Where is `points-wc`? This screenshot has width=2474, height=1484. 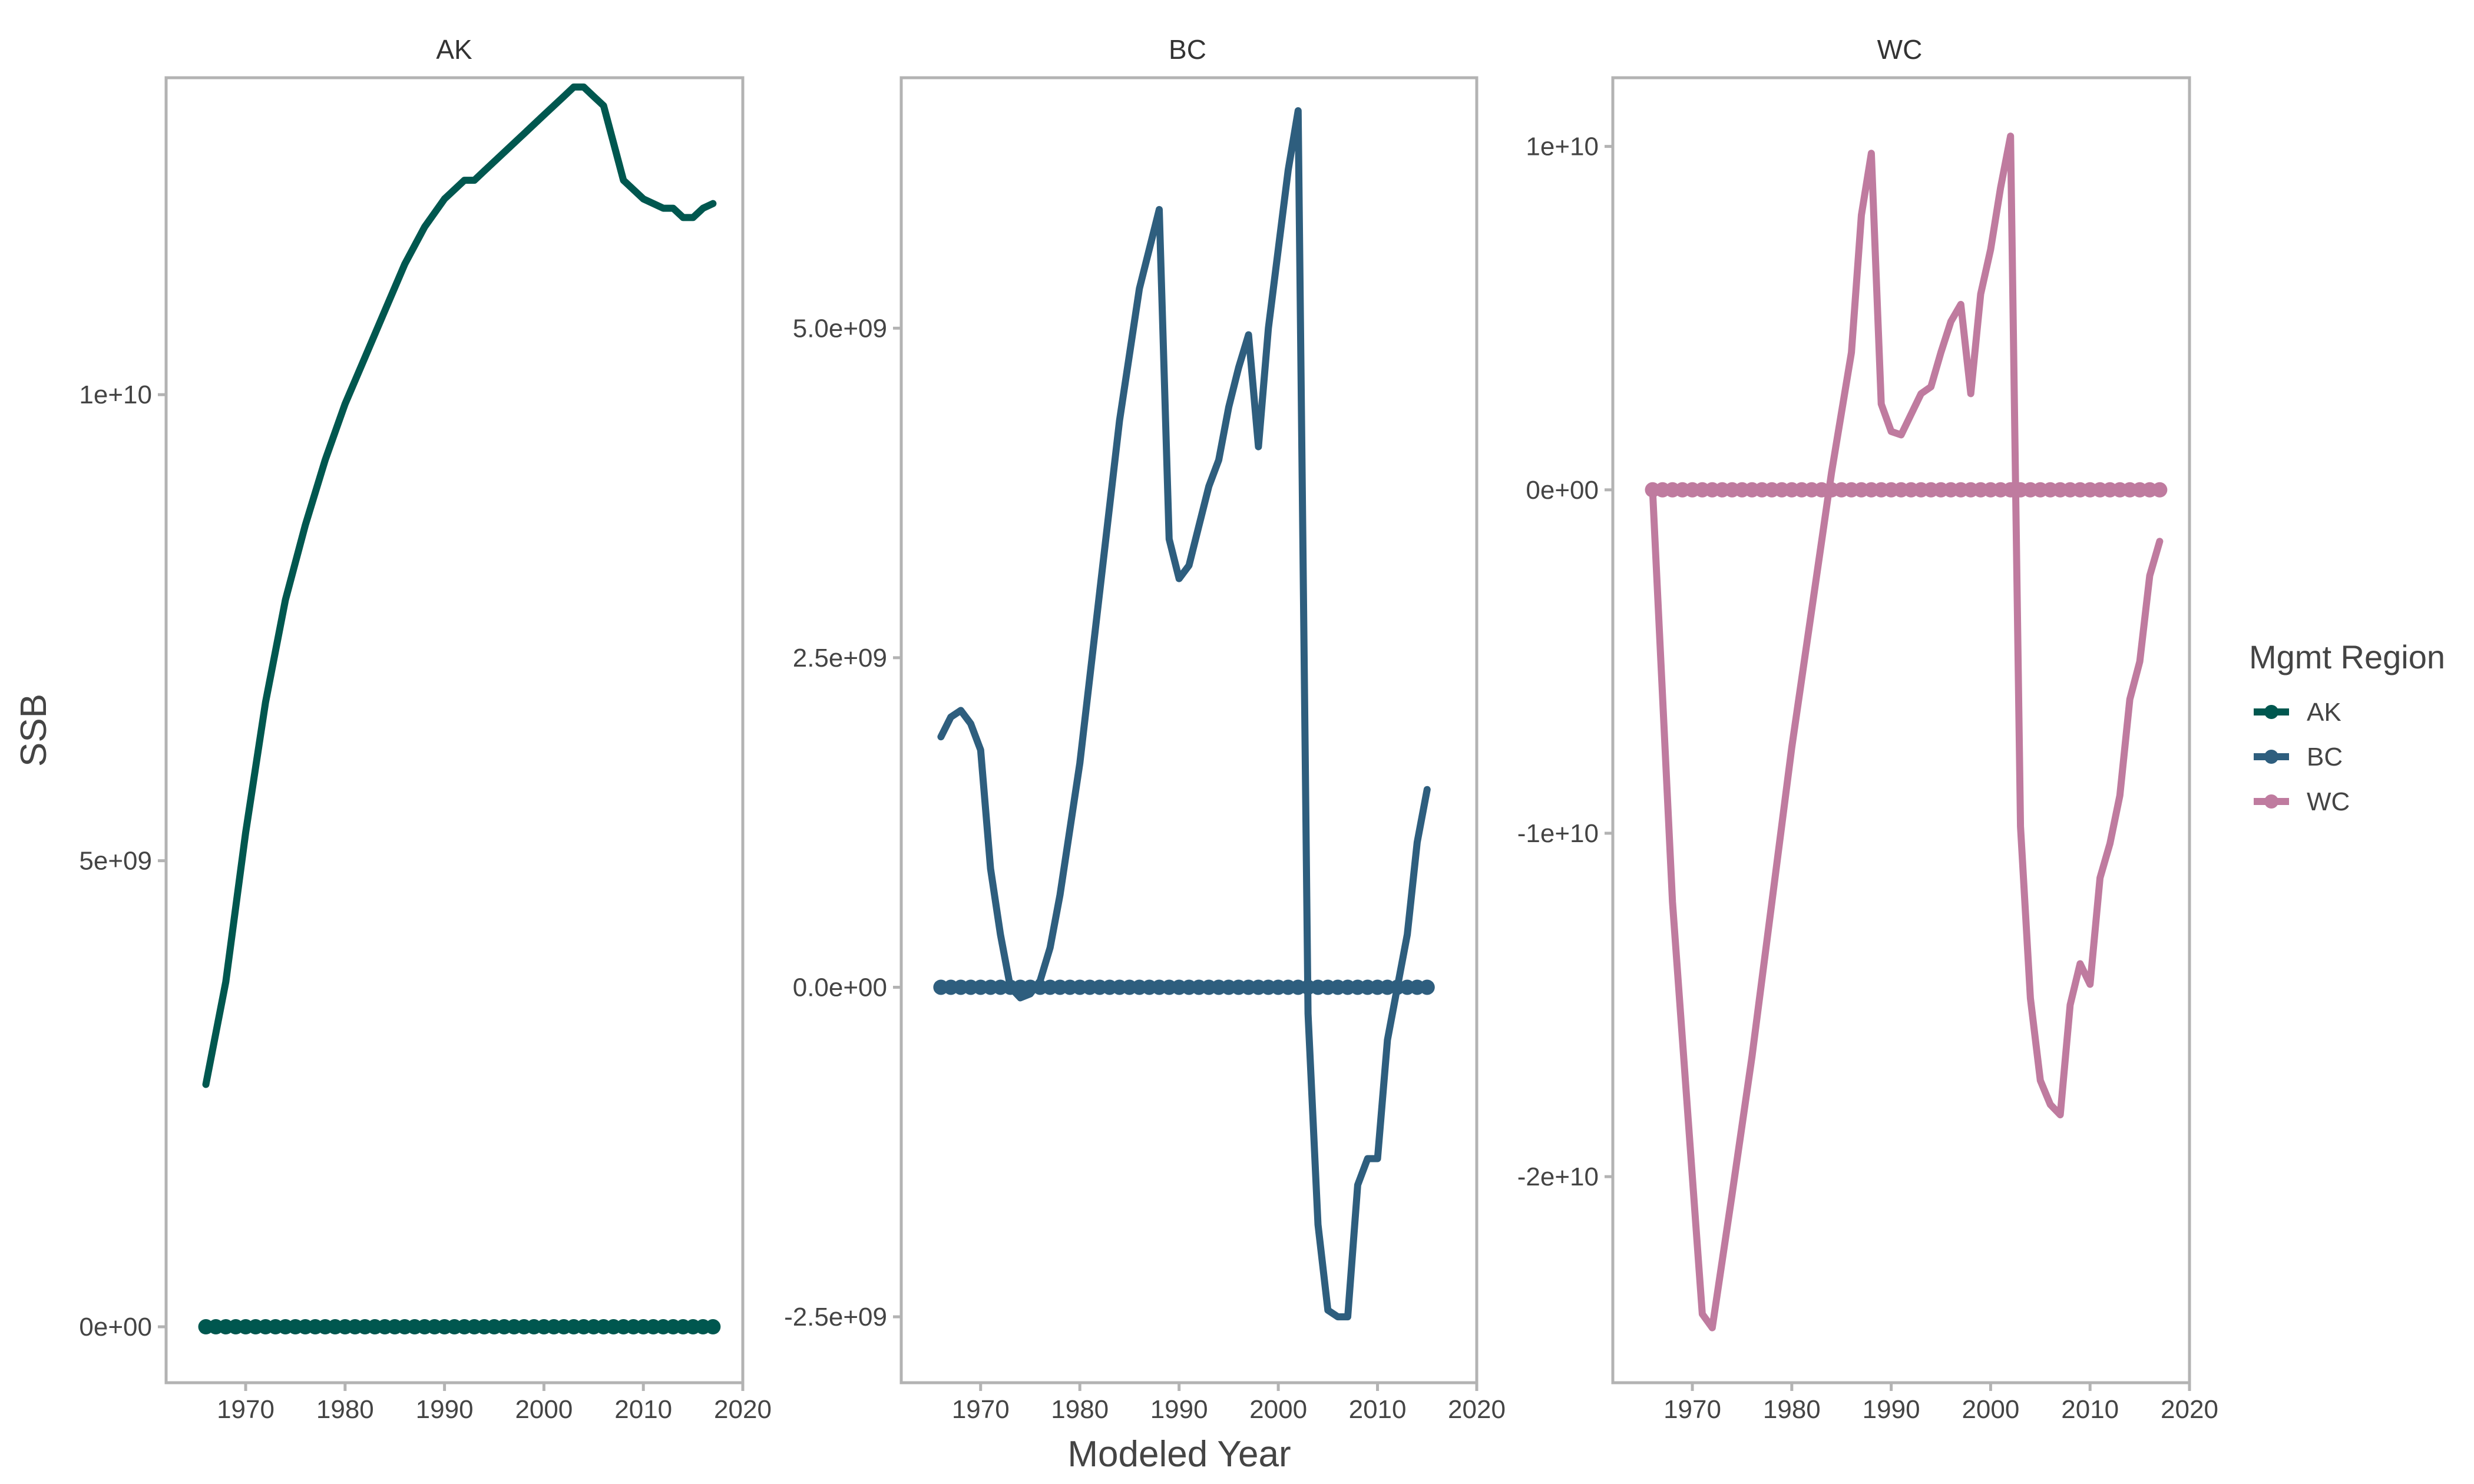 points-wc is located at coordinates (1906, 490).